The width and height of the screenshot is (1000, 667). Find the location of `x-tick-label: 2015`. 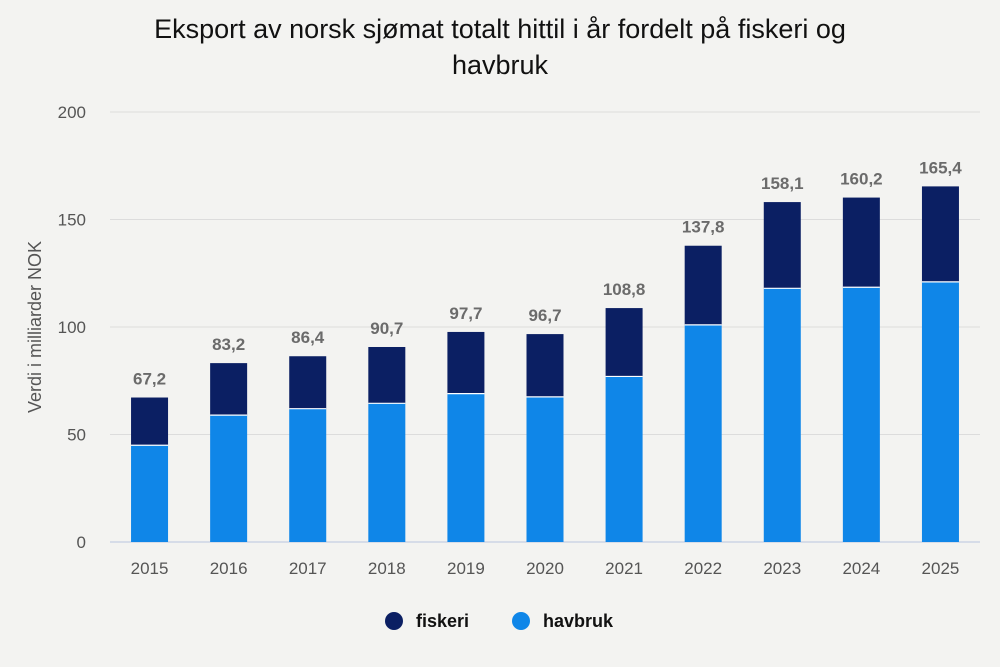

x-tick-label: 2015 is located at coordinates (150, 568).